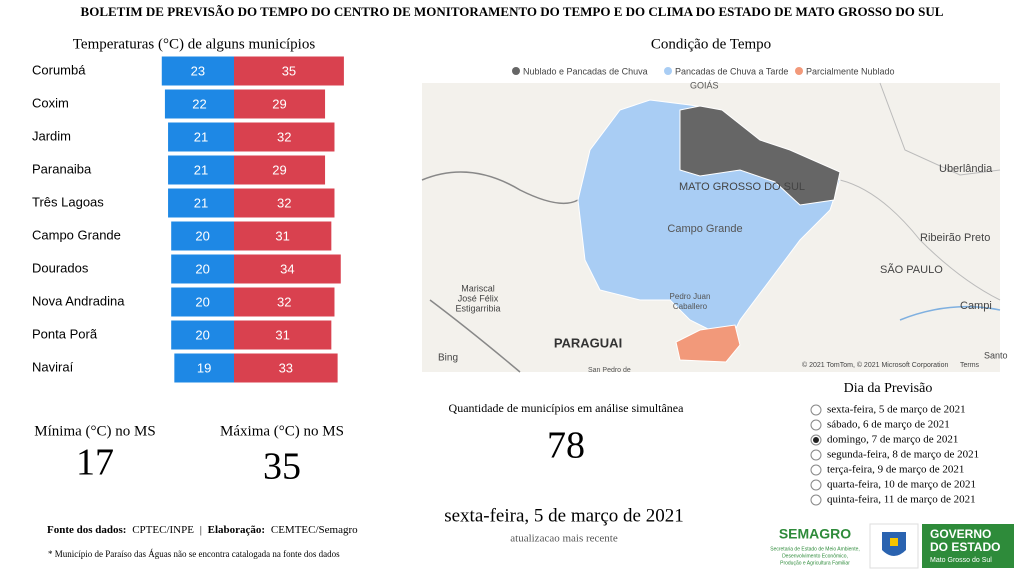 Image resolution: width=1024 pixels, height=575 pixels. I want to click on value-label: 19, so click(204, 367).